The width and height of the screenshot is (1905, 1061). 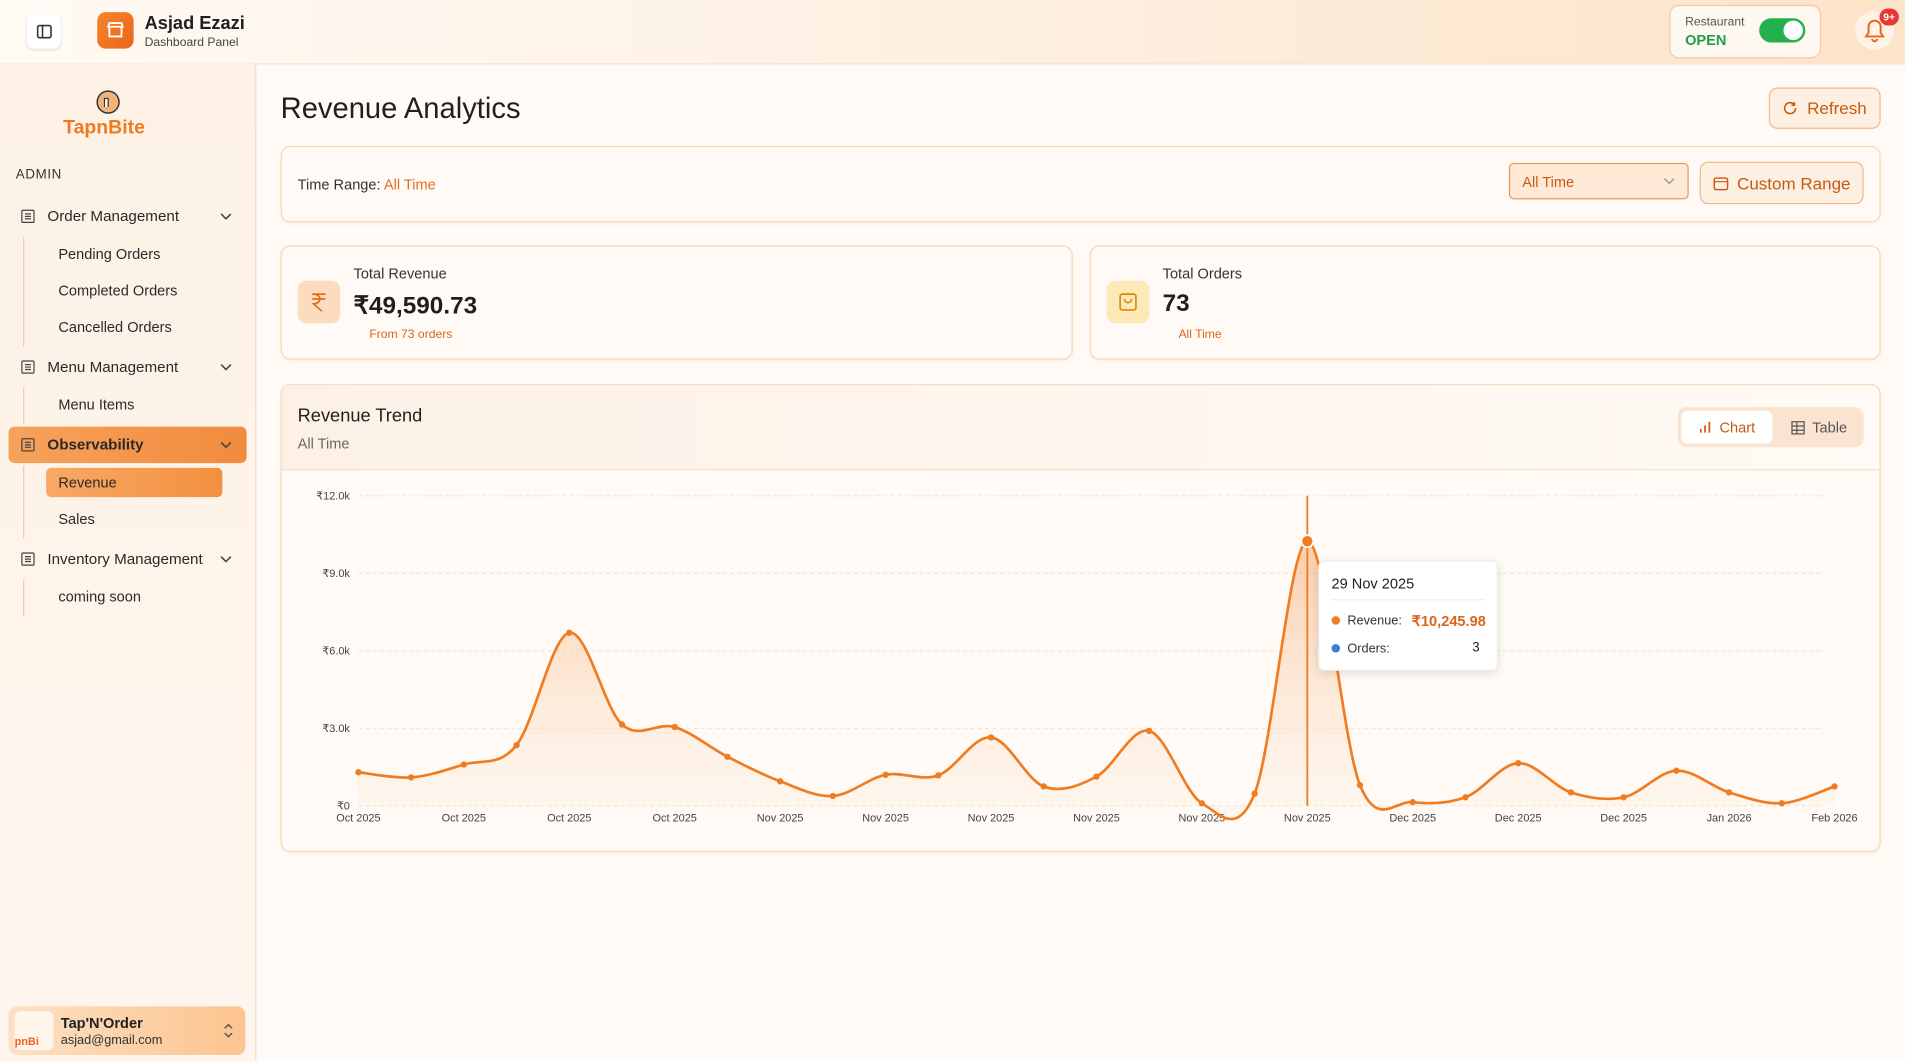 I want to click on refresh-label: Refresh, so click(x=1837, y=108).